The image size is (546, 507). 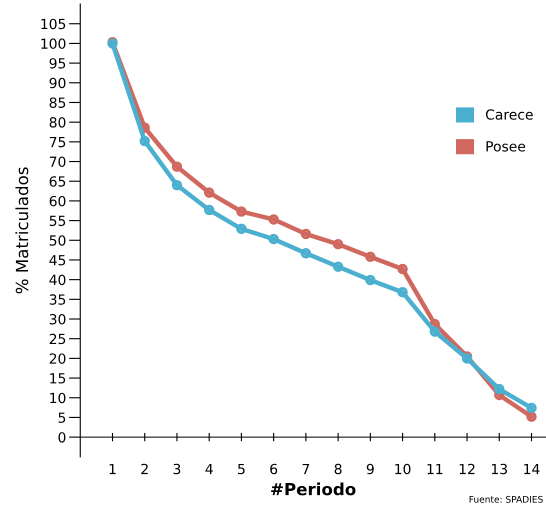 What do you see at coordinates (58, 319) in the screenshot?
I see `y-tick-label: 30` at bounding box center [58, 319].